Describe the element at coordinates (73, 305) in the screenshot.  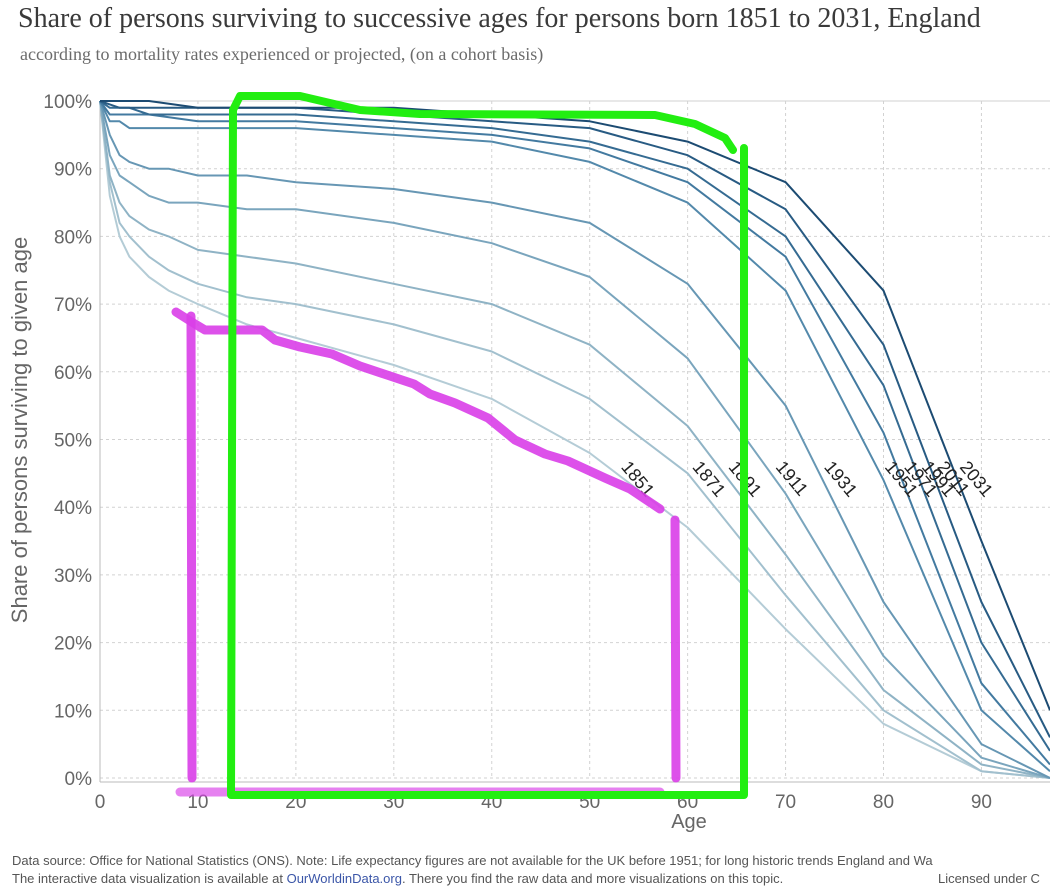
I see `y-tick-label: 70%` at that location.